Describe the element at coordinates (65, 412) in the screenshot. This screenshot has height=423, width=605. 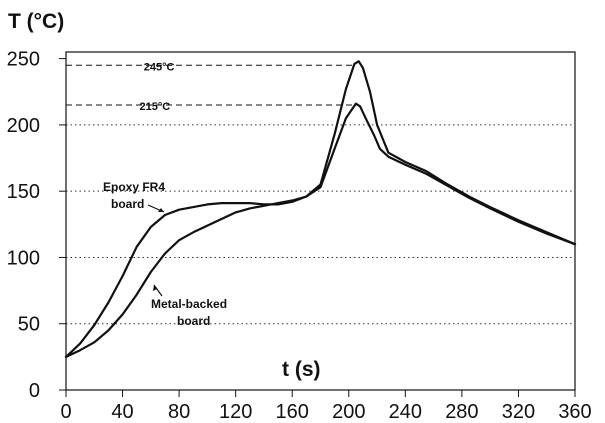
I see `x-tick-label-0: 0` at that location.